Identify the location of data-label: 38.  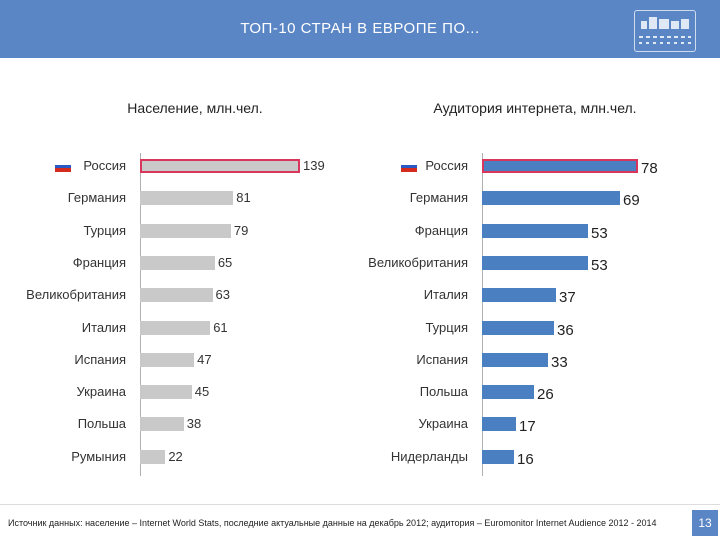
(194, 424).